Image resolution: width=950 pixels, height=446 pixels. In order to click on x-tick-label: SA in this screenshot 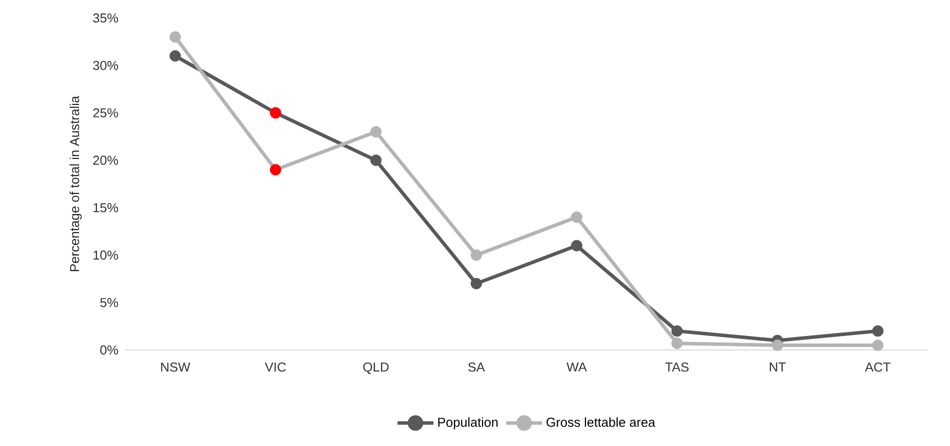, I will do `click(476, 367)`.